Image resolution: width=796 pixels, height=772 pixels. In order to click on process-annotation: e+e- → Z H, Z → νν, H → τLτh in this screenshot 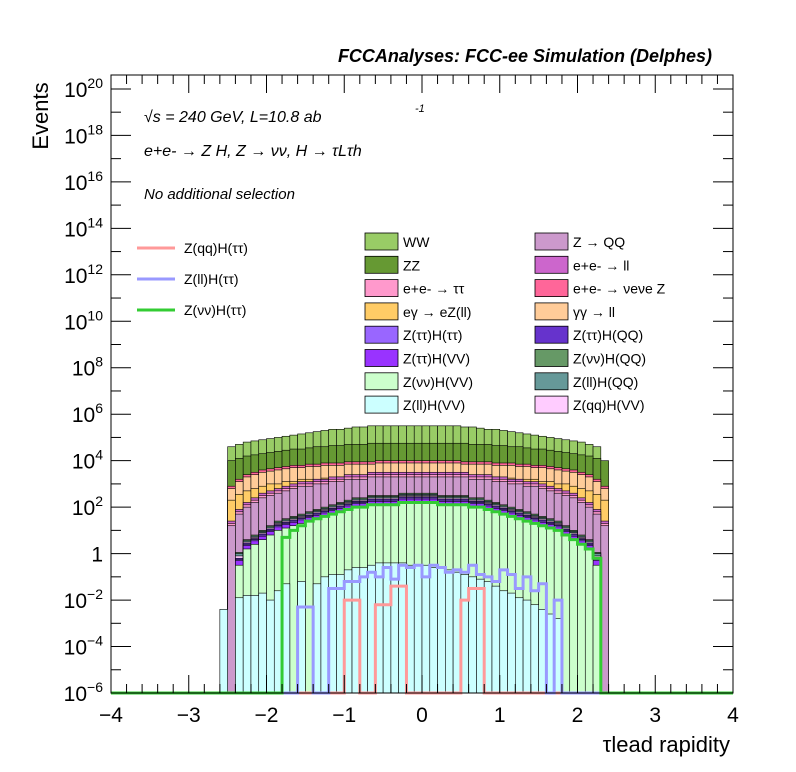, I will do `click(253, 151)`.